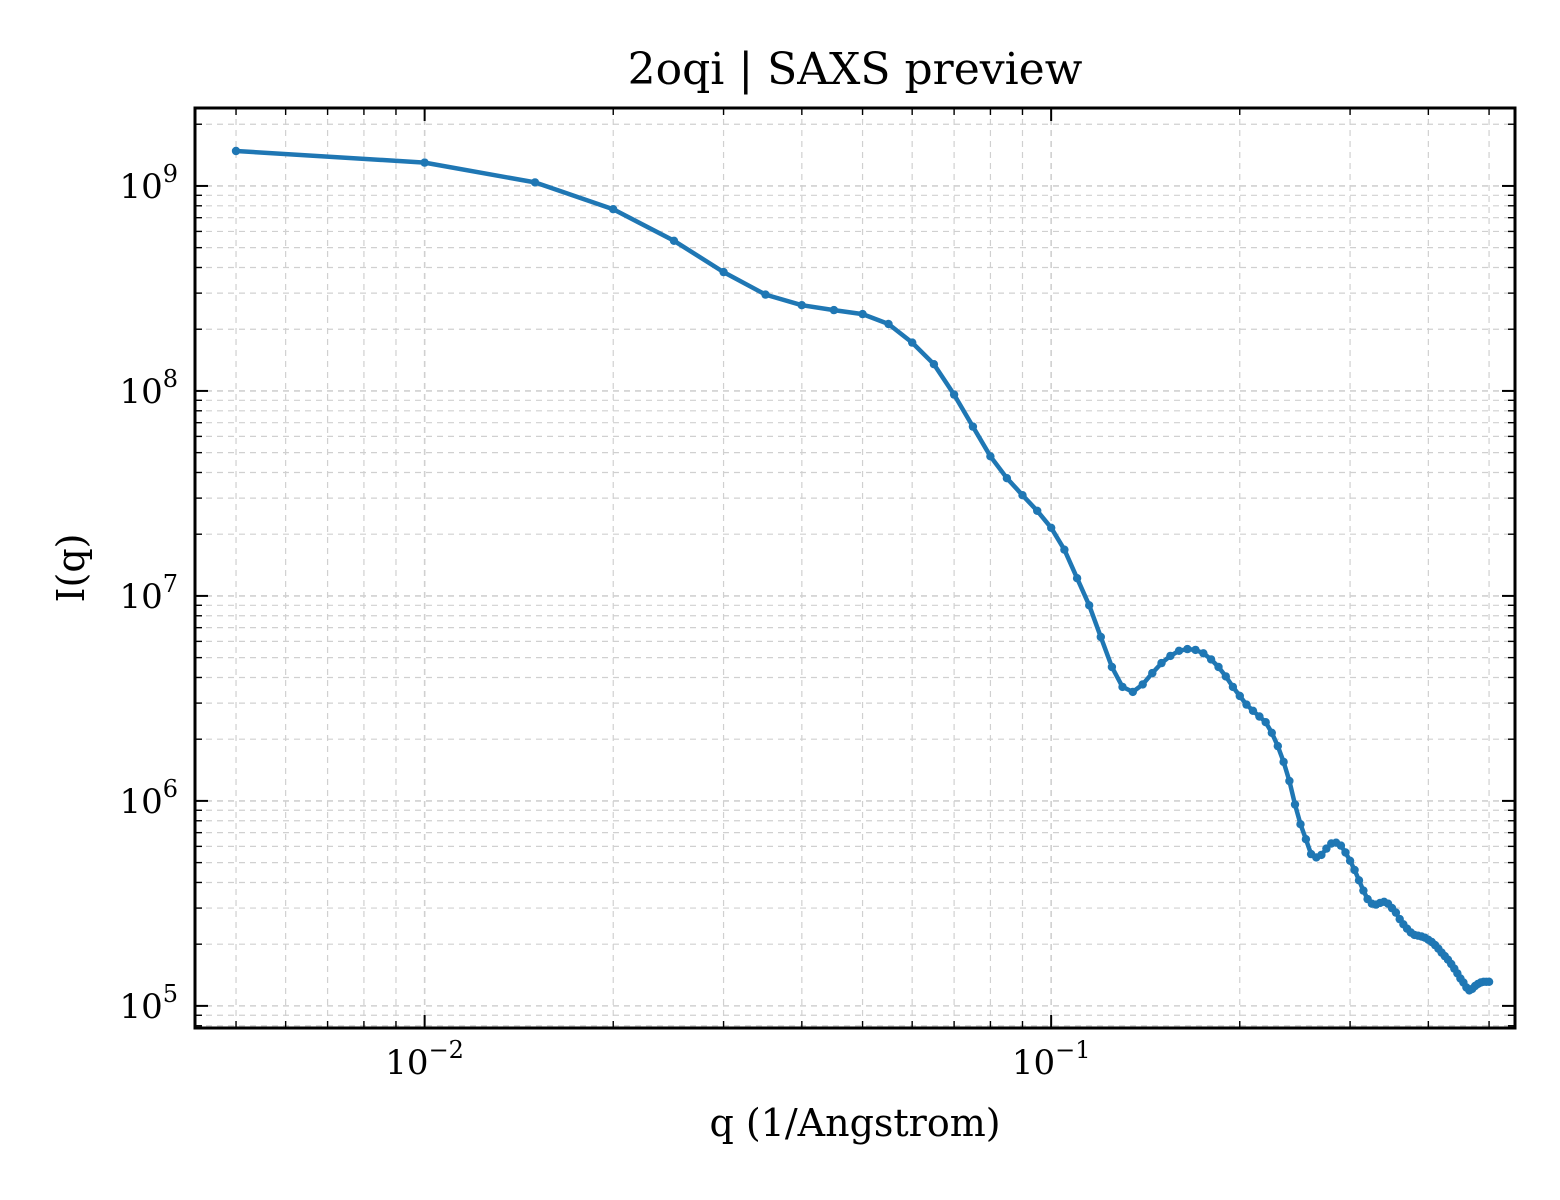 The height and width of the screenshot is (1200, 1560). What do you see at coordinates (148, 183) in the screenshot?
I see `y-tick-label: 10⁹` at bounding box center [148, 183].